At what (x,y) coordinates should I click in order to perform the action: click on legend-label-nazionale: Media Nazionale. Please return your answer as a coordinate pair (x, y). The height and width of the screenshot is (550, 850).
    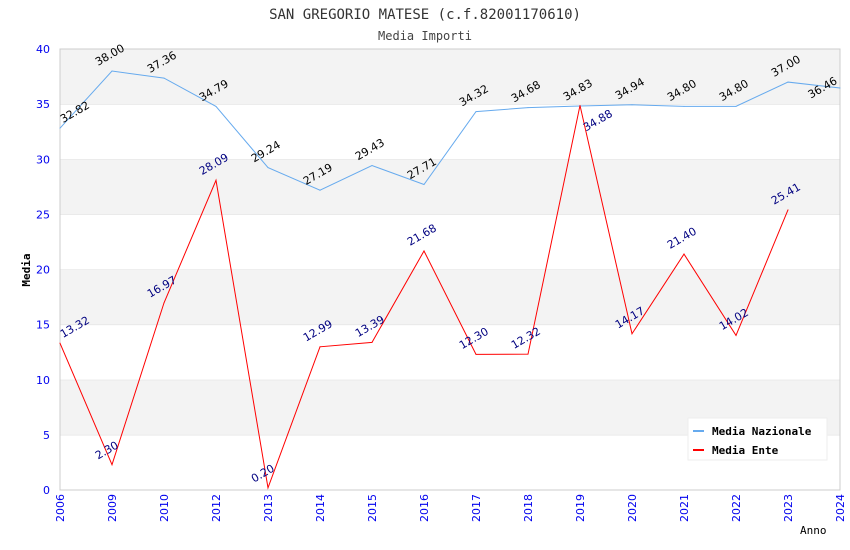
    Looking at the image, I should click on (762, 431).